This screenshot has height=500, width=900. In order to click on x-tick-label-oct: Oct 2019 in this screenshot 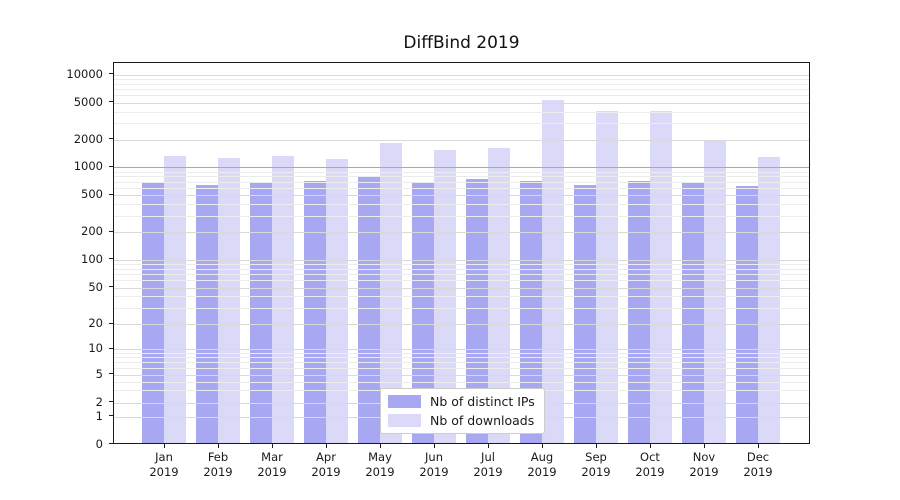, I will do `click(650, 464)`.